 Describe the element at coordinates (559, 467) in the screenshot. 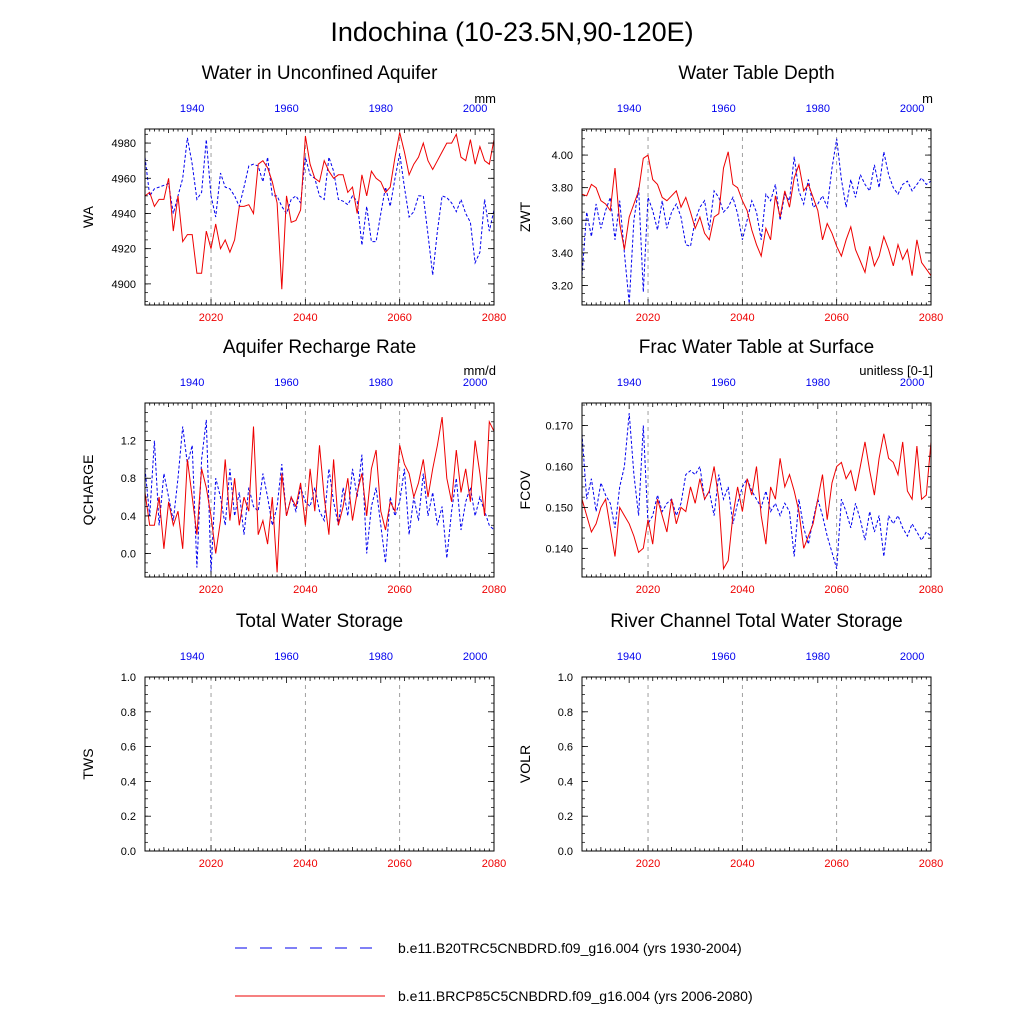

I see `y-tick-label: 0.160` at that location.